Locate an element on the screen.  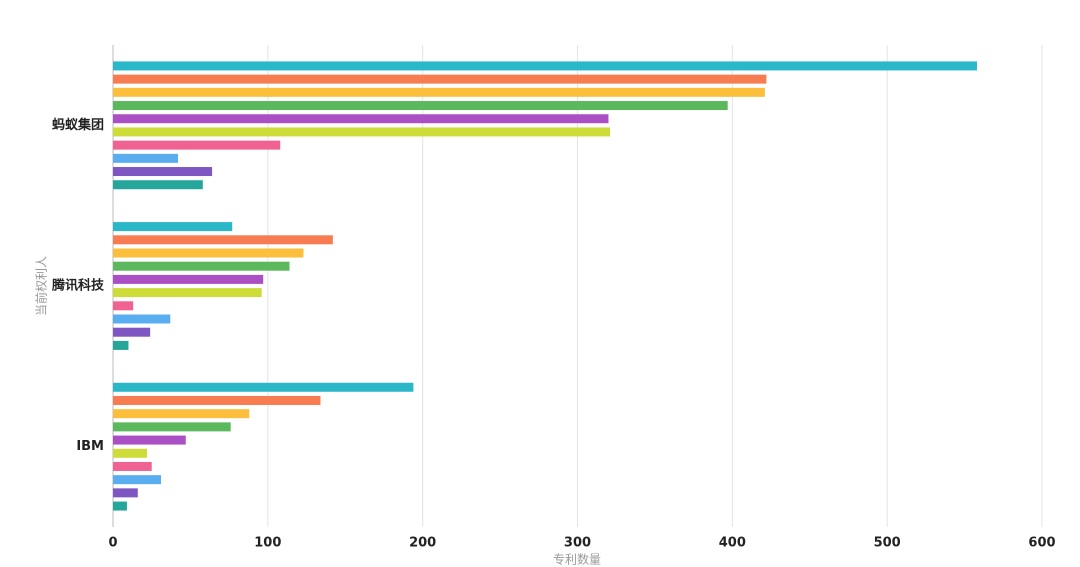
y-tick-label: 蚂蚁集团 is located at coordinates (78, 125).